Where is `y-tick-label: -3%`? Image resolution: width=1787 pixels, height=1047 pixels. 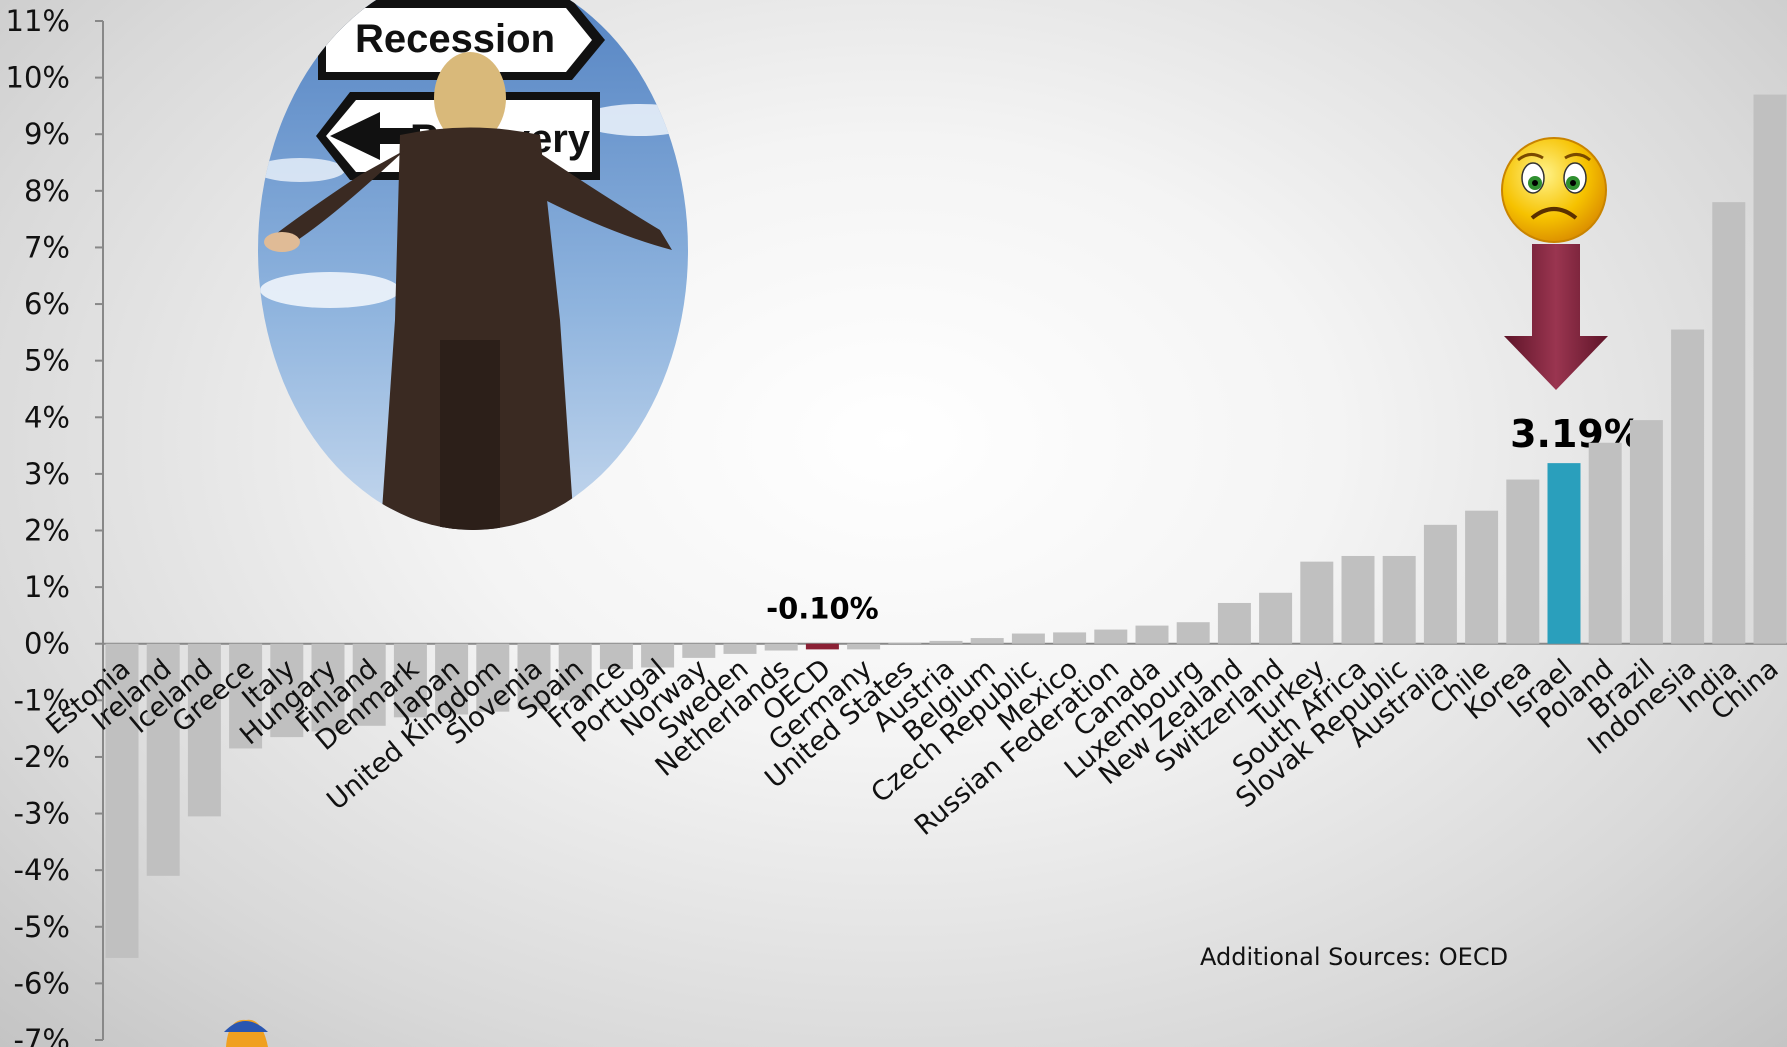
y-tick-label: -3% is located at coordinates (42, 814).